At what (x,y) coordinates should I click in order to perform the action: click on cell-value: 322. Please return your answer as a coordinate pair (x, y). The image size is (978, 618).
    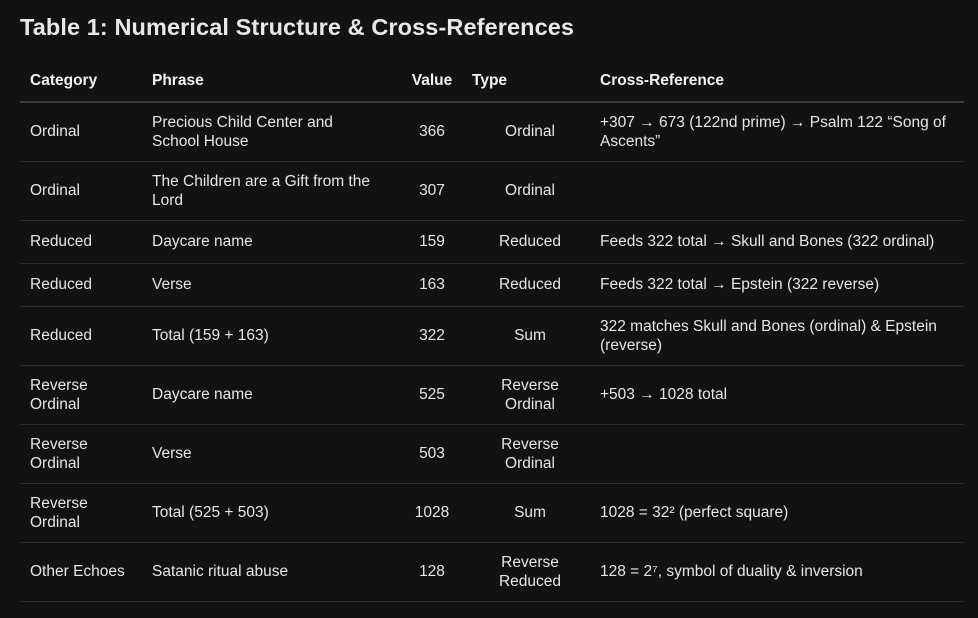
    Looking at the image, I should click on (432, 336).